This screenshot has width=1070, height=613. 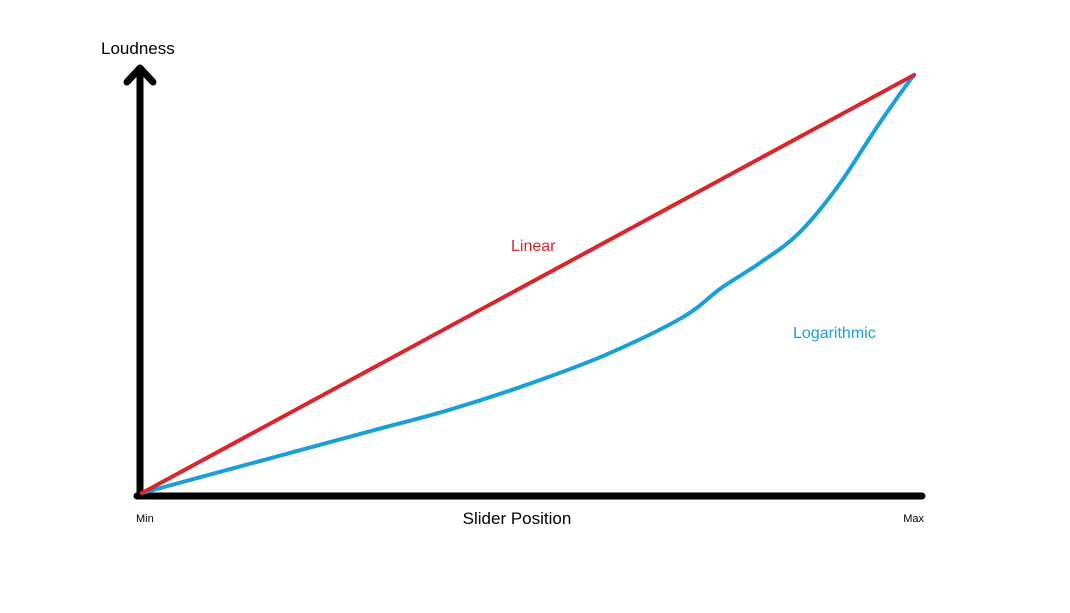 What do you see at coordinates (834, 333) in the screenshot?
I see `series-label-logarithmic: Logarithmic` at bounding box center [834, 333].